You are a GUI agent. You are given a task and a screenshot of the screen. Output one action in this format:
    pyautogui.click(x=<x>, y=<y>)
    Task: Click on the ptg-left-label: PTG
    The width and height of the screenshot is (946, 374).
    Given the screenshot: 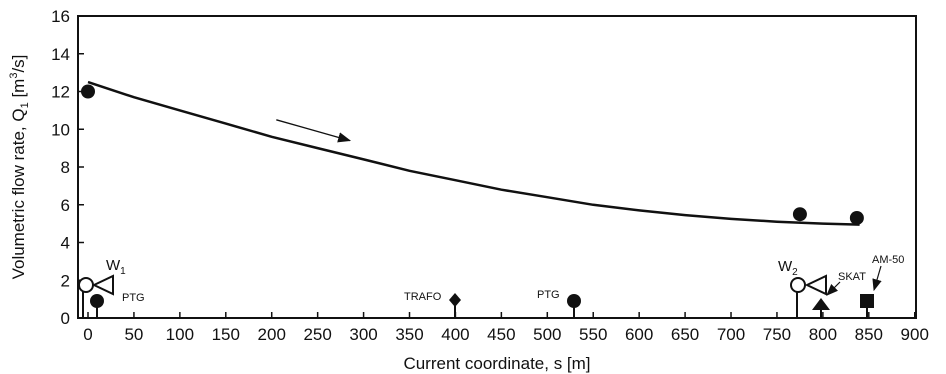 What is the action you would take?
    pyautogui.click(x=133, y=298)
    